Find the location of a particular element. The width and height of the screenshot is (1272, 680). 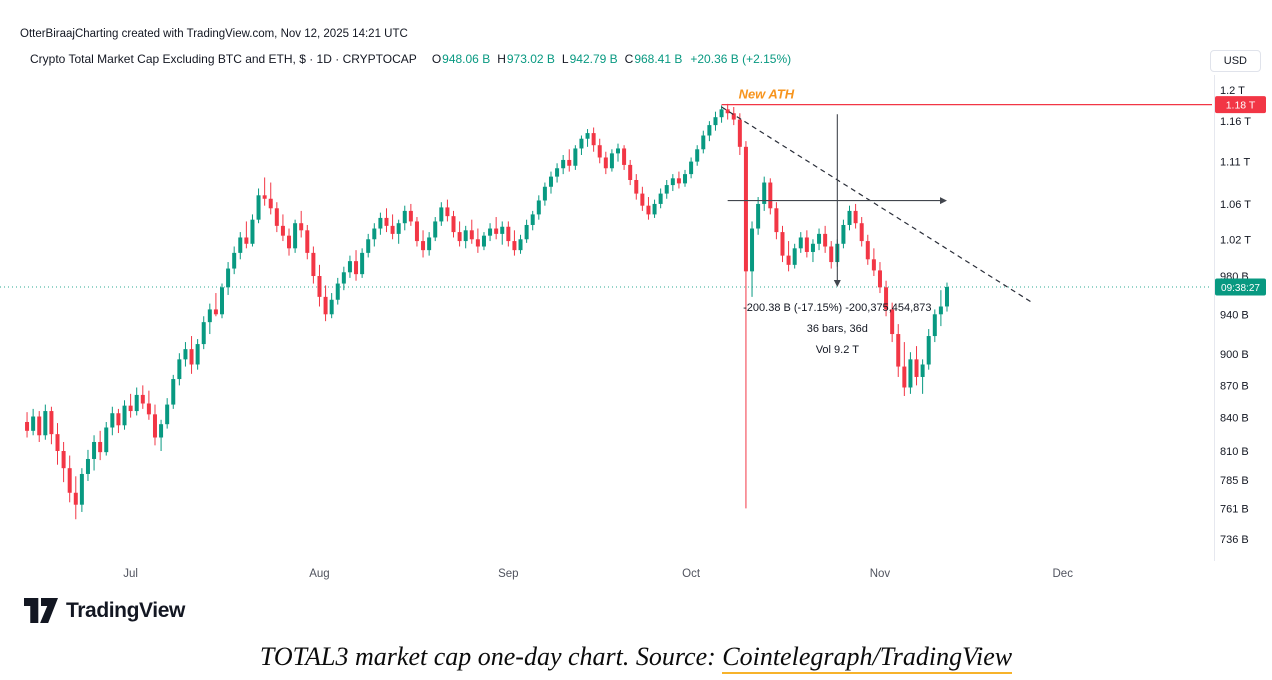

tradingview-logo: TradingView is located at coordinates (104, 610).